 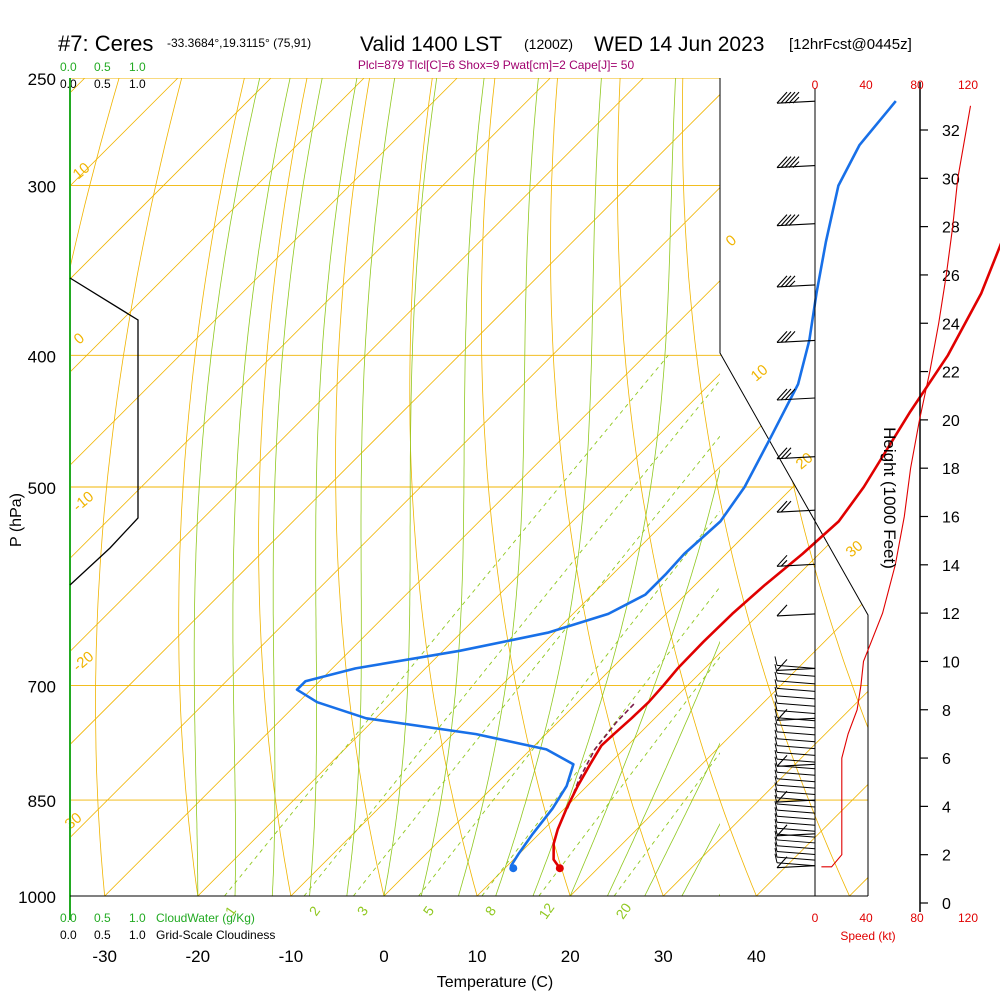 I want to click on mixing-ratio-label-1: 2, so click(x=315, y=911).